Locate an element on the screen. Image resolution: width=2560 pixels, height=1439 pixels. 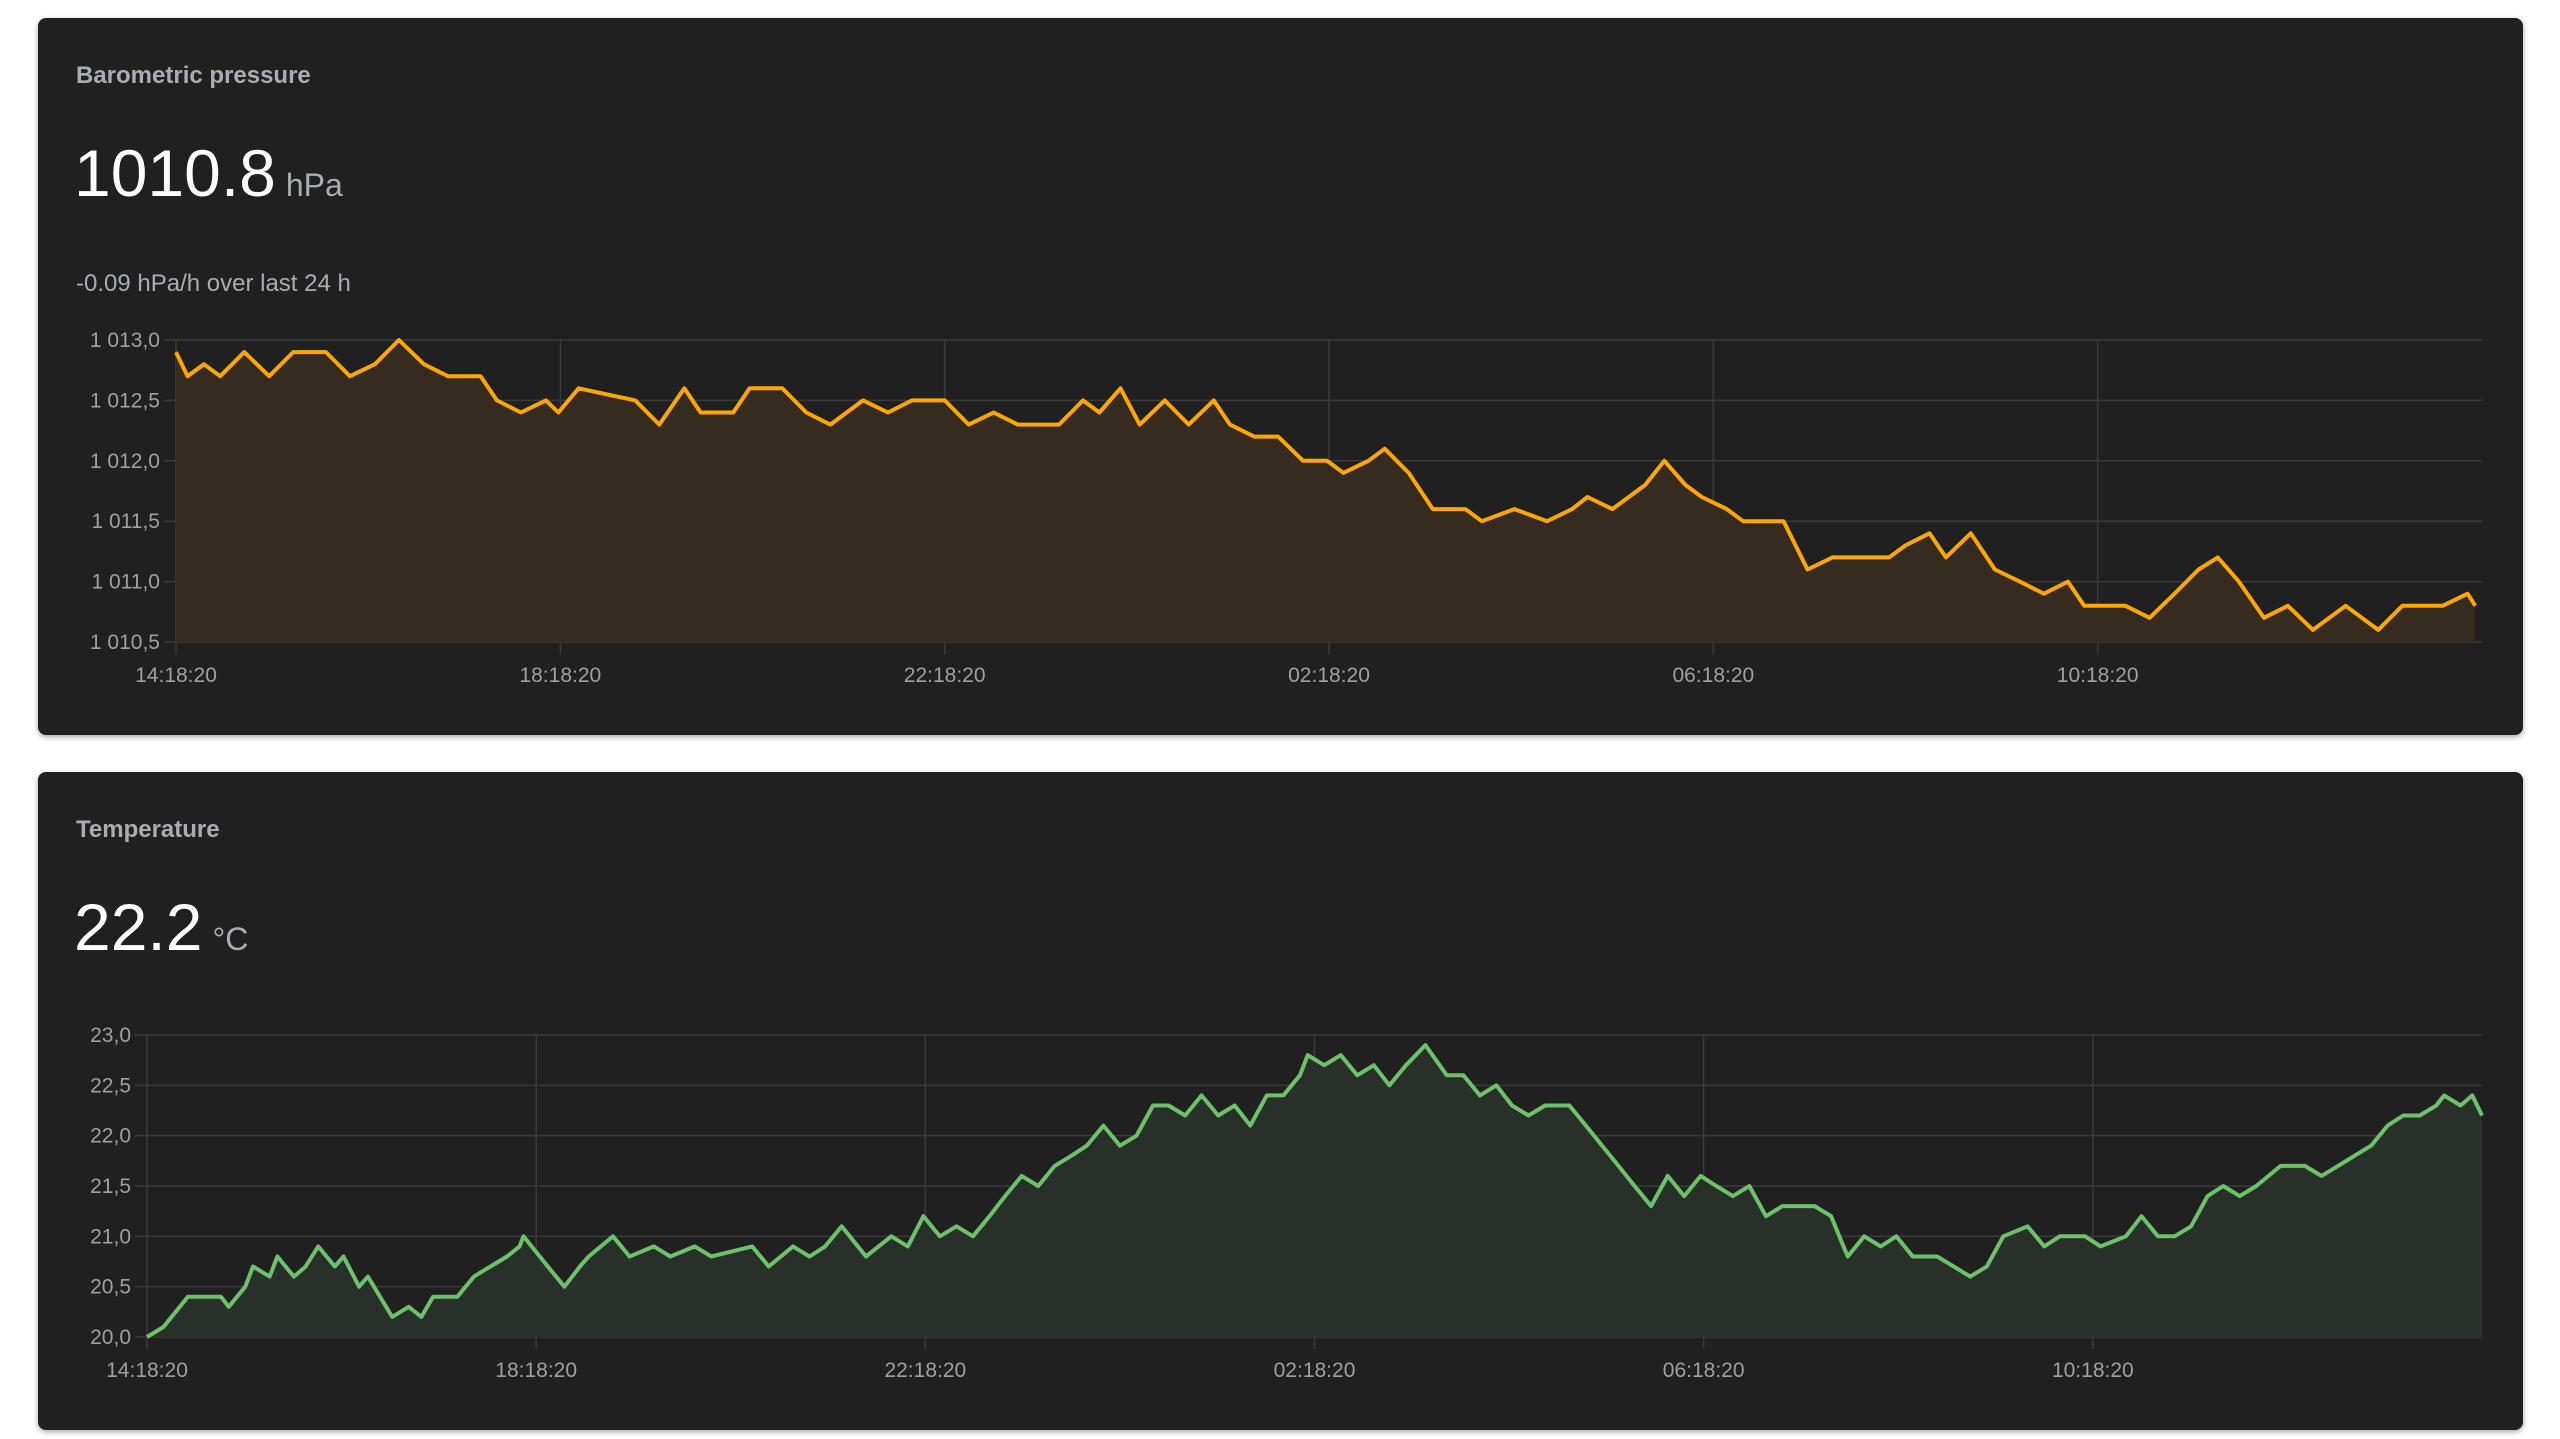
card-title: Barometric pressure is located at coordinates (193, 75).